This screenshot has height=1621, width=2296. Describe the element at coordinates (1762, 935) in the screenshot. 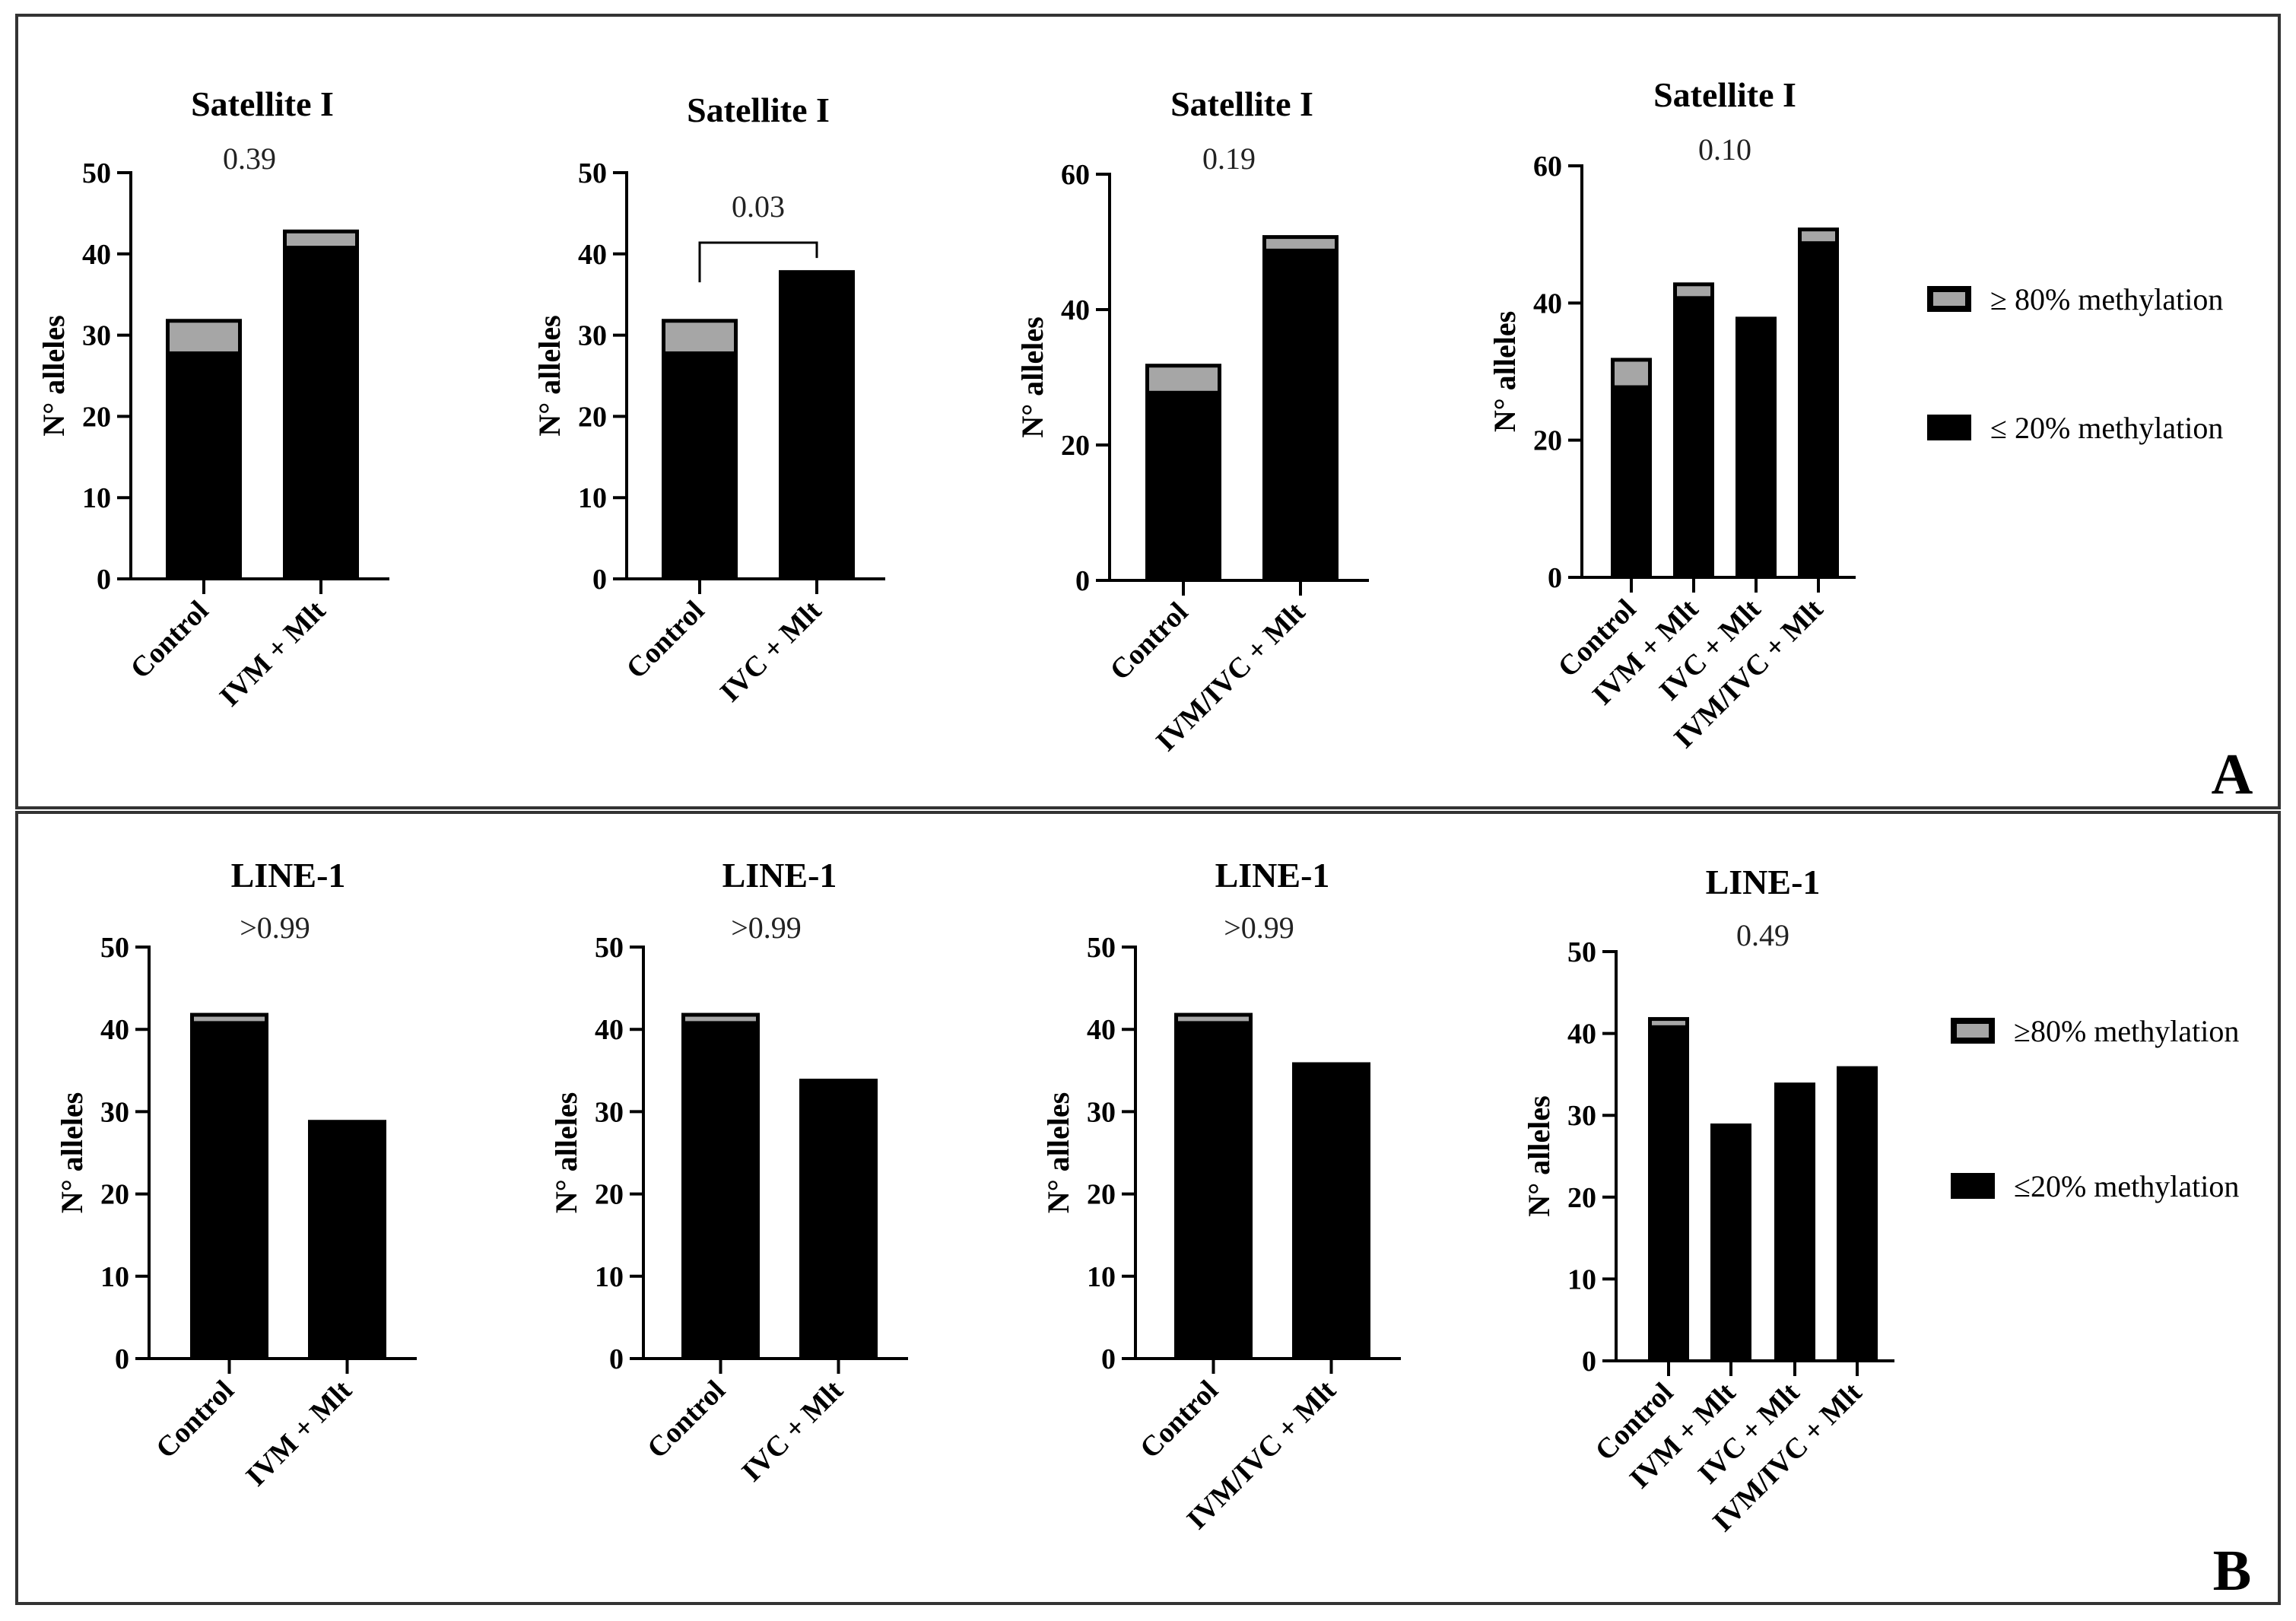

I see `p-value: 0.49` at that location.